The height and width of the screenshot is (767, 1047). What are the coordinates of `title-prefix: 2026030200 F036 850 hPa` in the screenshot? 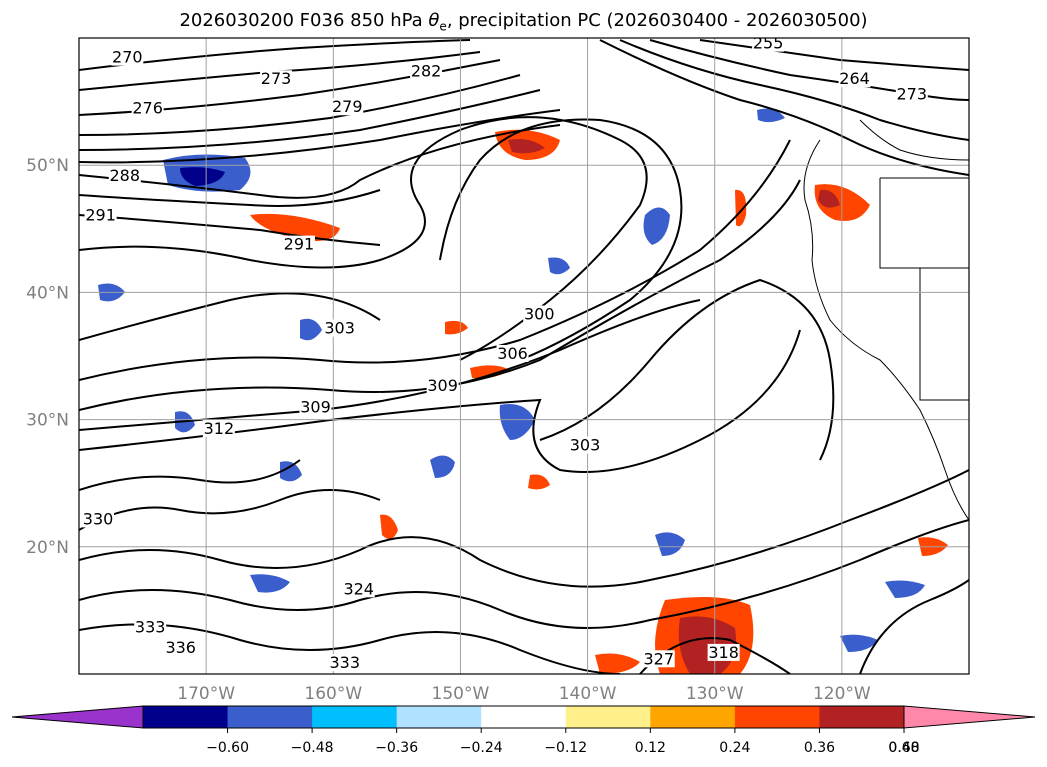 It's located at (304, 20).